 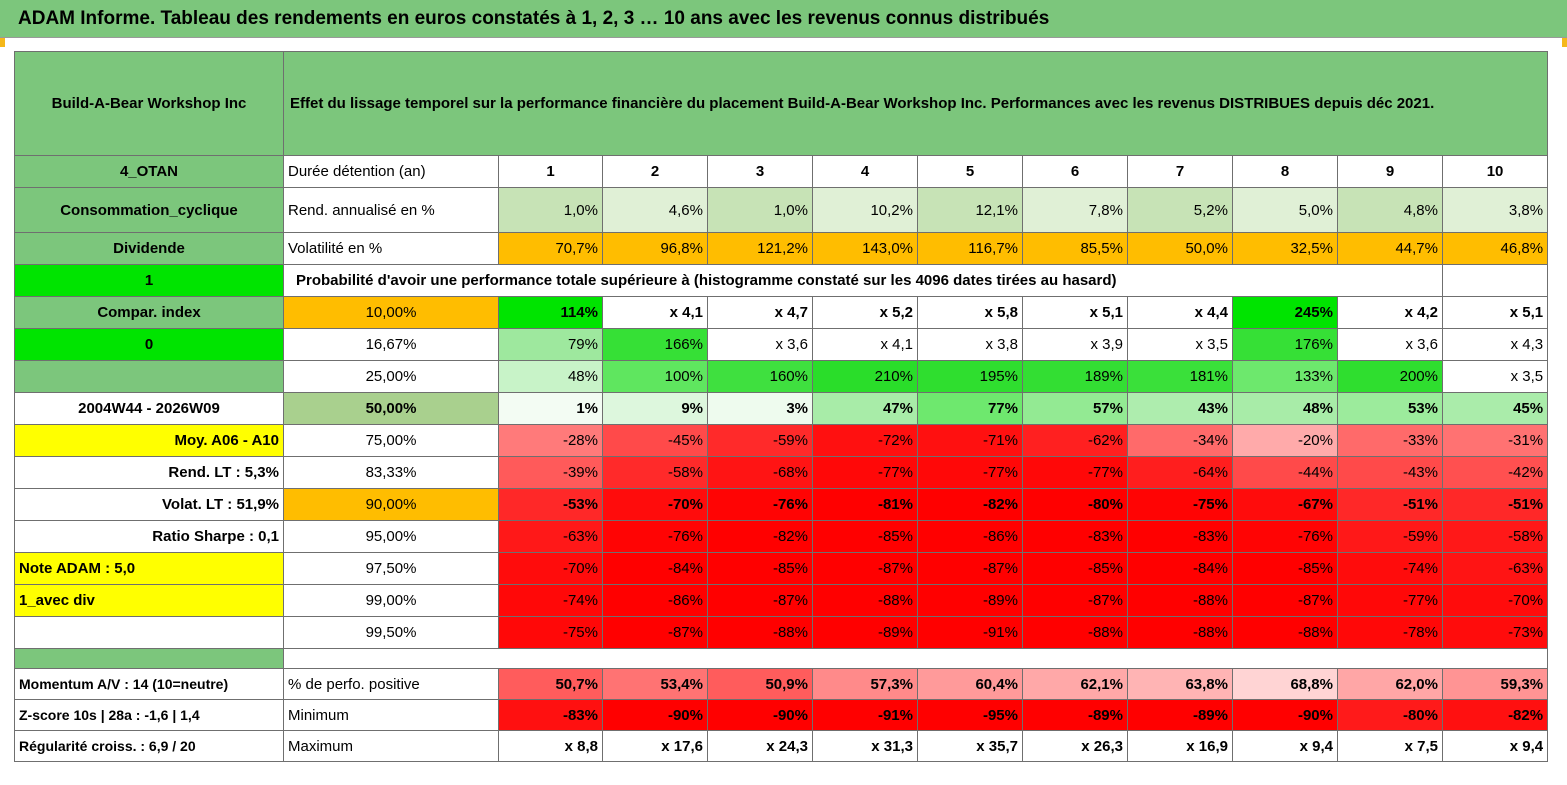 I want to click on quantile-value-1: -63%, so click(x=550, y=536).